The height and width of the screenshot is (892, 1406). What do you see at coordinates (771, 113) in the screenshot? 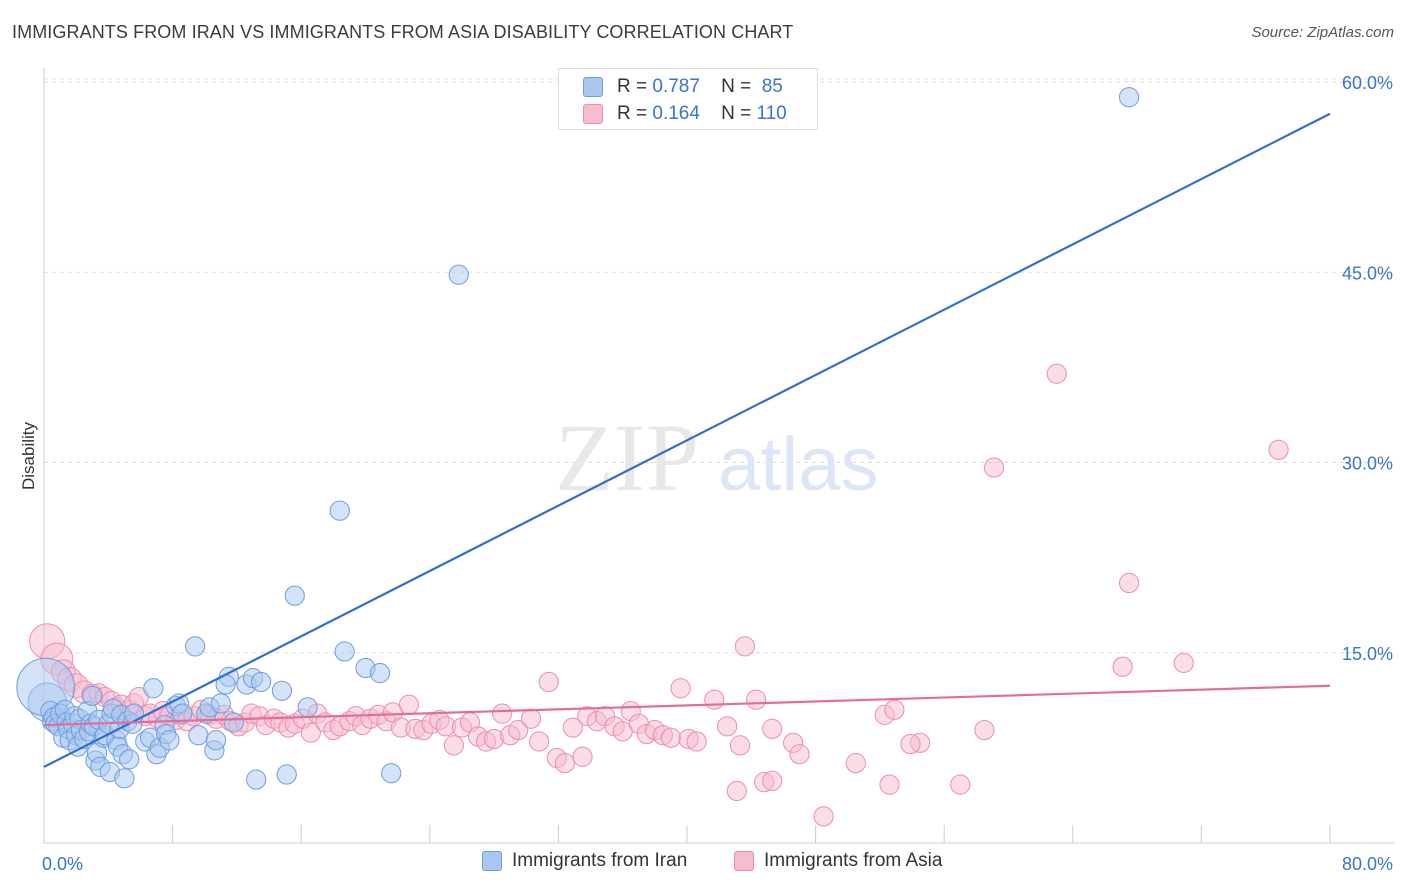
I see `asia-n-value: 110` at bounding box center [771, 113].